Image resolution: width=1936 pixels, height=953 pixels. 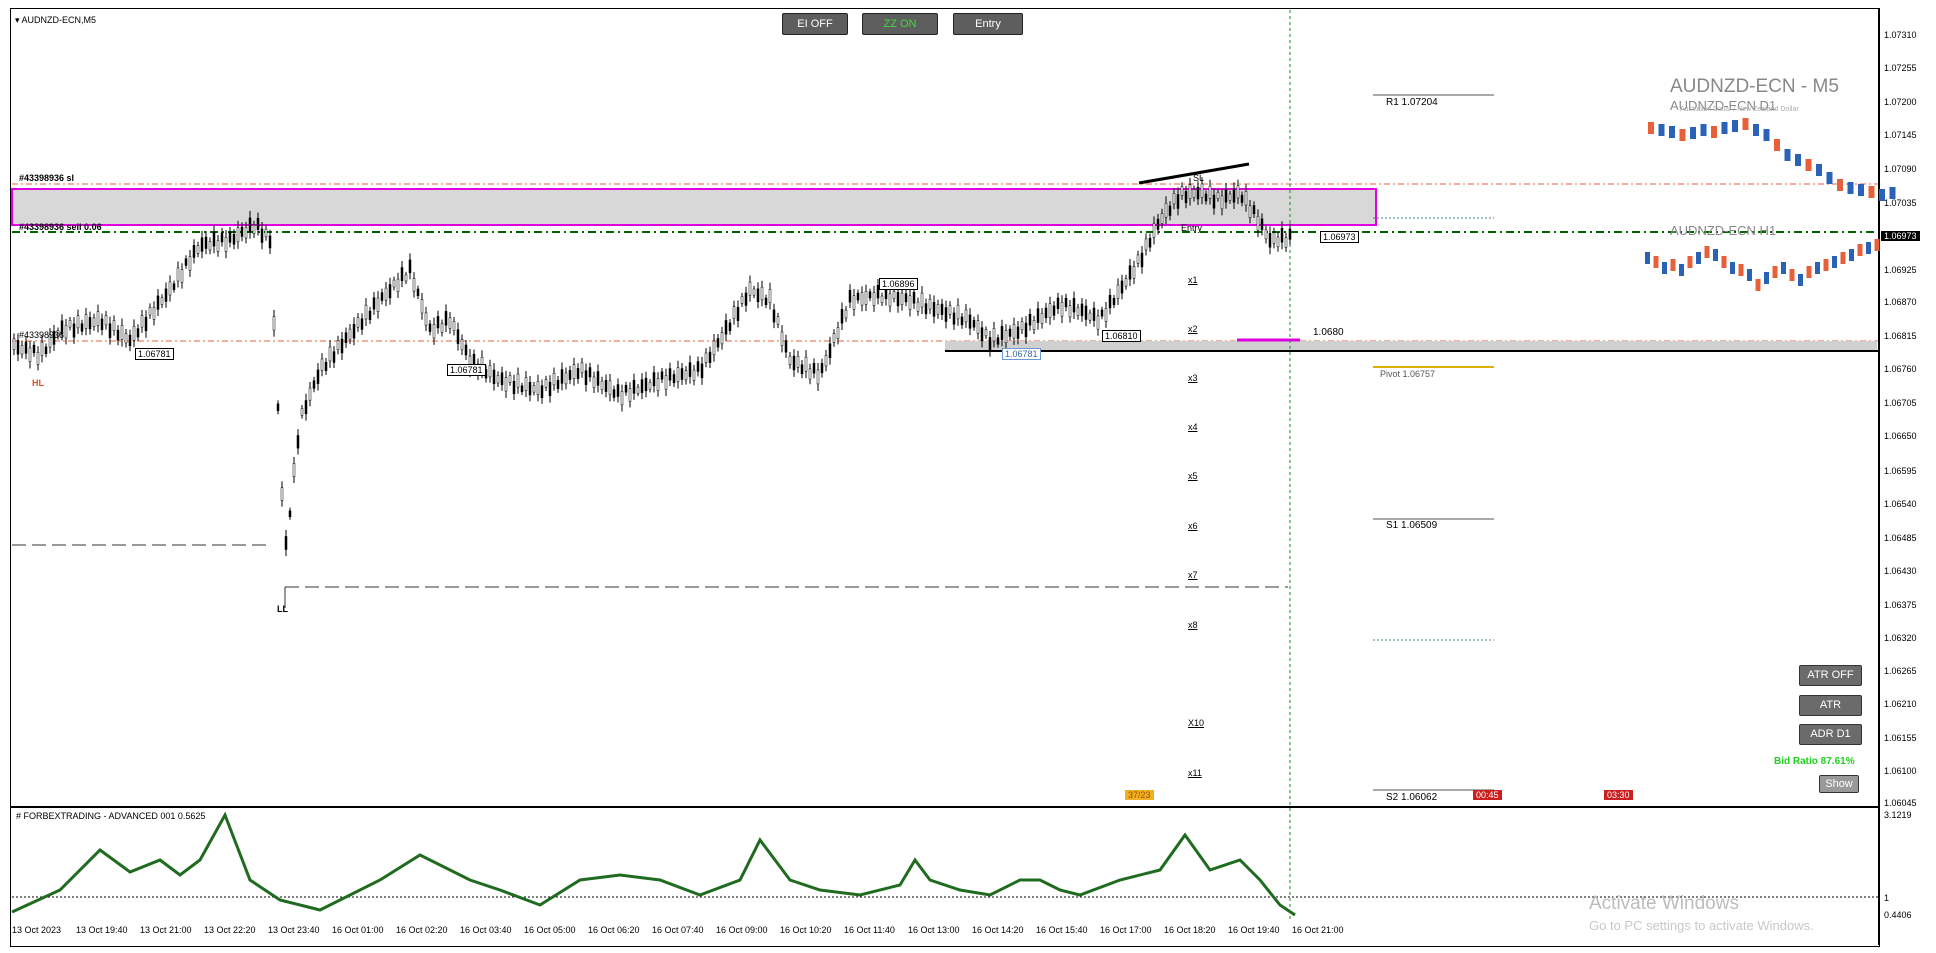 What do you see at coordinates (1900, 336) in the screenshot?
I see `price-tick: 1.06815` at bounding box center [1900, 336].